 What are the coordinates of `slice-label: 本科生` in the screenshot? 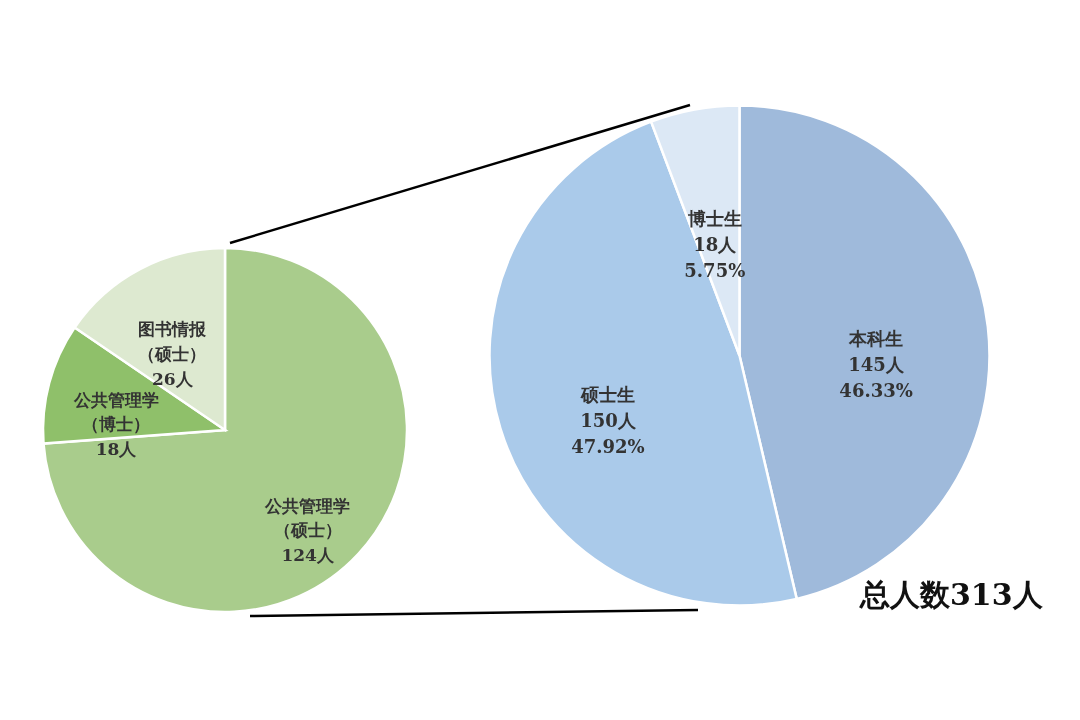 It's located at (876, 338).